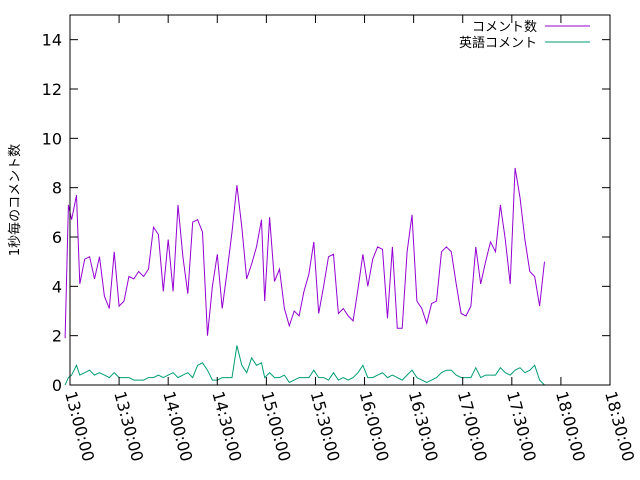 The width and height of the screenshot is (640, 480). I want to click on y-tick-label: 12, so click(52, 89).